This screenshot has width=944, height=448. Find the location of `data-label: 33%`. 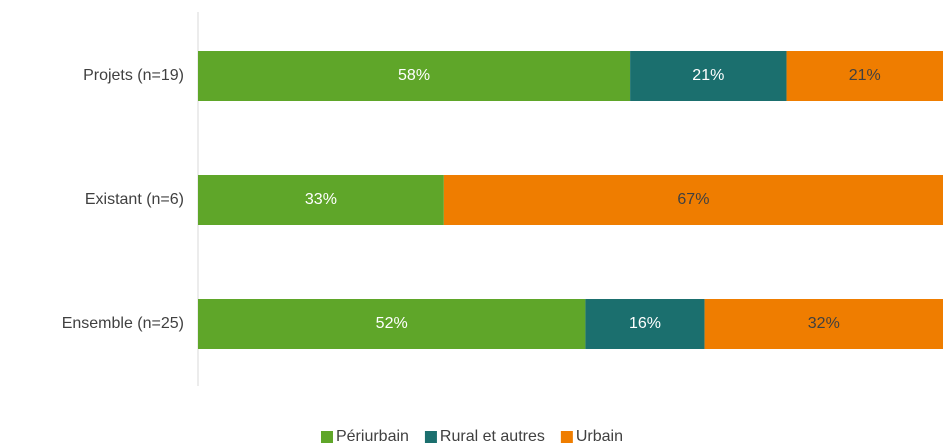

data-label: 33% is located at coordinates (321, 199).